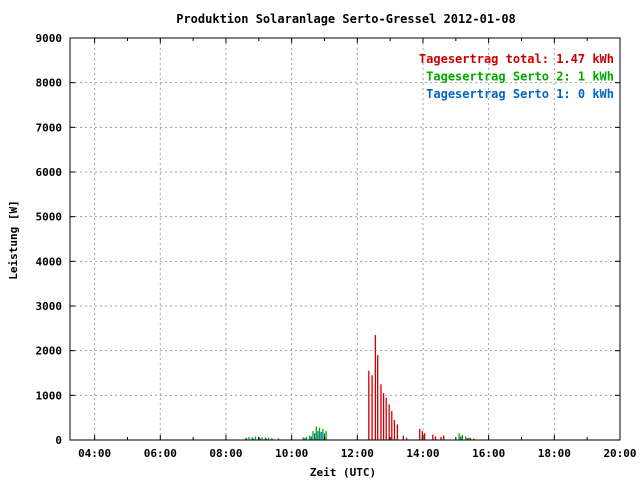 The image size is (640, 485). I want to click on y-tick-label: 9000, so click(49, 38).